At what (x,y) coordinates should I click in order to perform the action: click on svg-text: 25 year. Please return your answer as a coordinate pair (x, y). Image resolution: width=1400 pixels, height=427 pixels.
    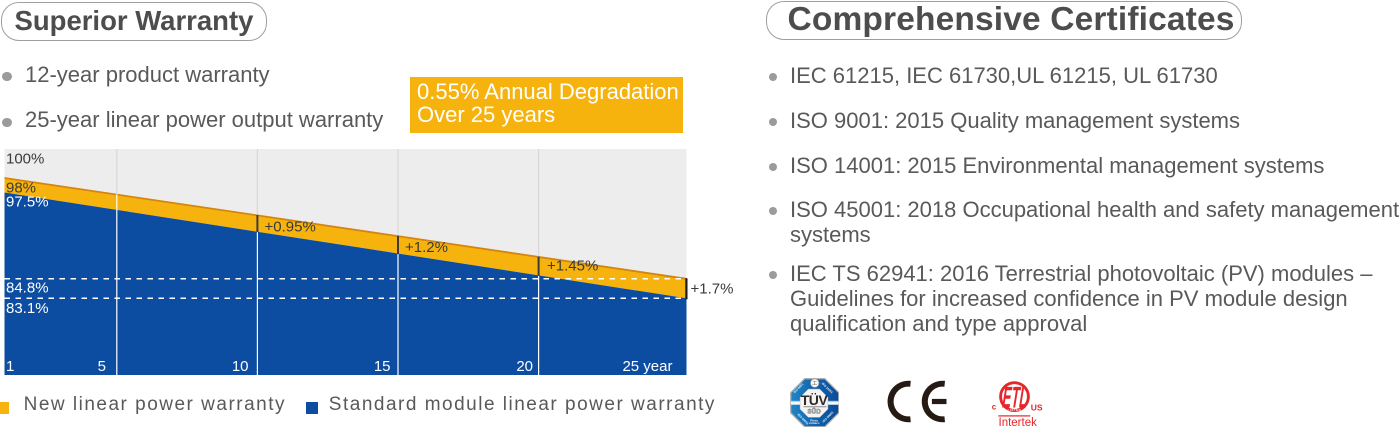
    Looking at the image, I should click on (647, 366).